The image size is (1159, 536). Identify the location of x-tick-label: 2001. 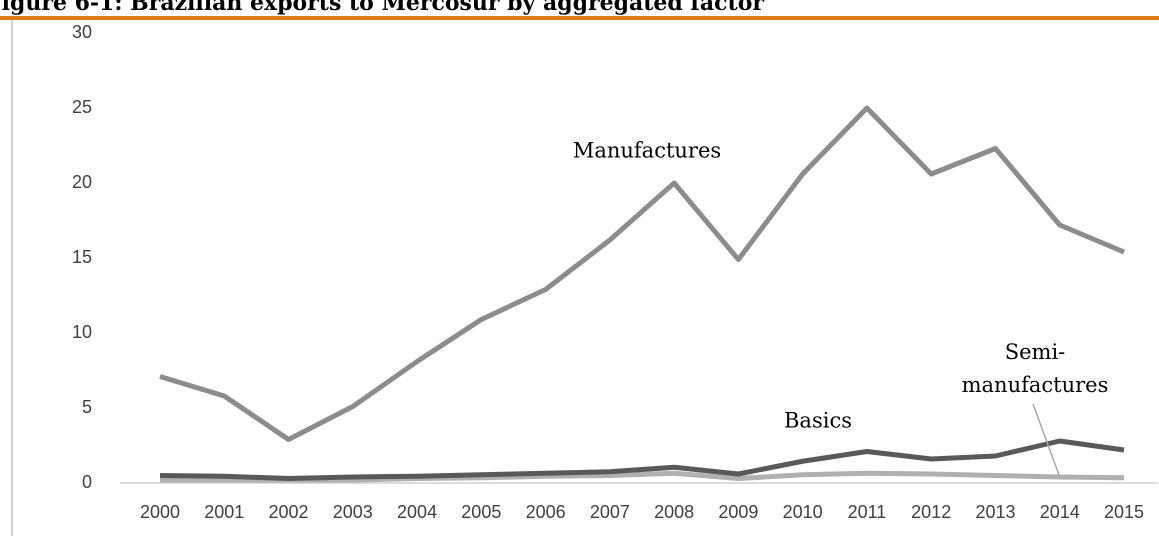
(224, 512).